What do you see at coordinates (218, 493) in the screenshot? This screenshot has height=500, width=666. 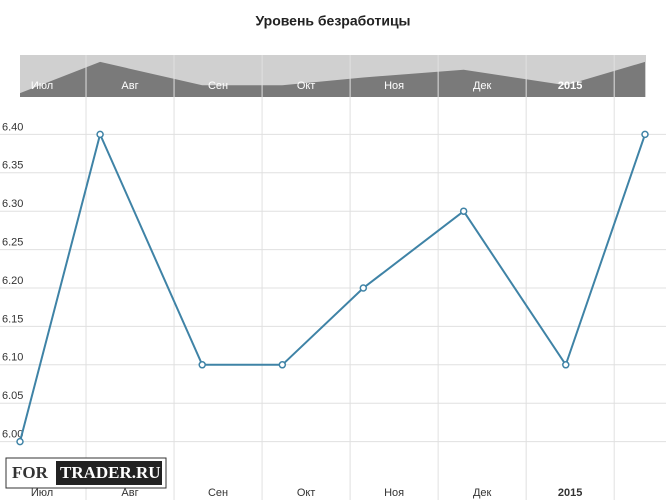 I see `x-tick-label: Сен` at bounding box center [218, 493].